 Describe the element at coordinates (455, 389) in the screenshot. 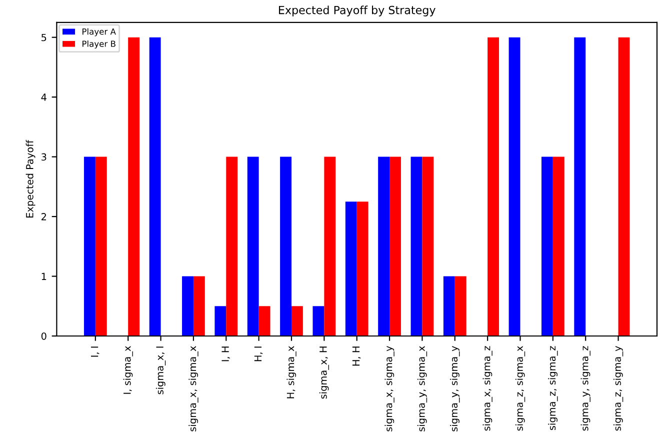

I see `x-tick-label: sigma_y, sigma_y` at that location.